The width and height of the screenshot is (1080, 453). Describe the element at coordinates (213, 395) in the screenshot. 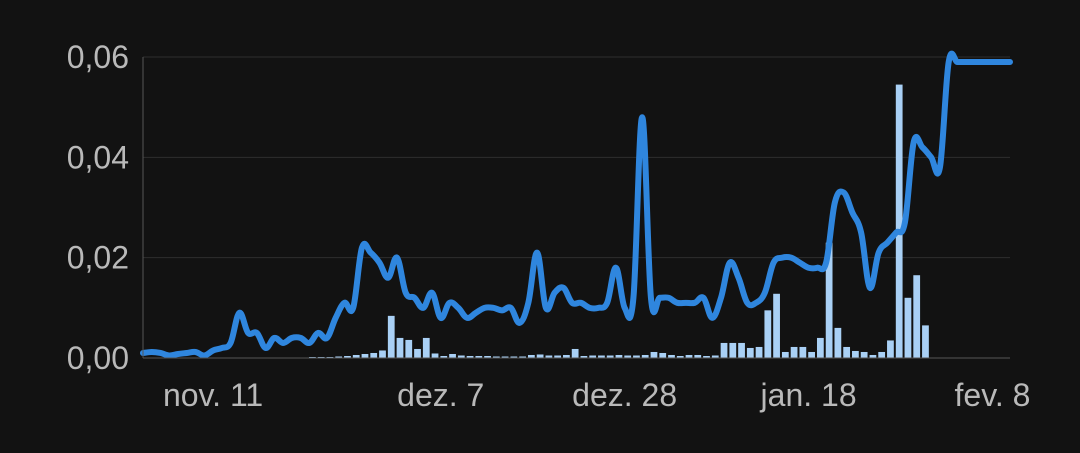

I see `x-tick-label-0: nov. 11` at that location.